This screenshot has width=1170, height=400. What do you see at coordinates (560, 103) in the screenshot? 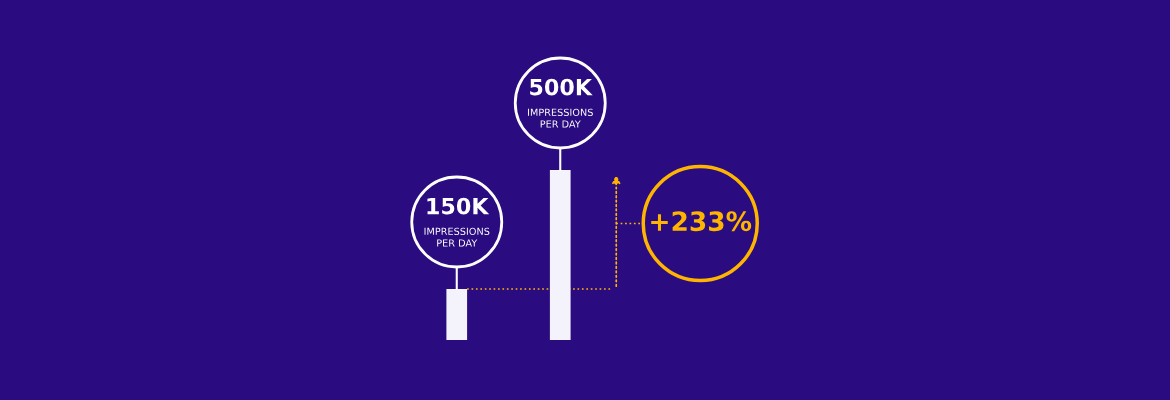
I see `data-label: 500K IMPRESSIONS PER DAY` at bounding box center [560, 103].